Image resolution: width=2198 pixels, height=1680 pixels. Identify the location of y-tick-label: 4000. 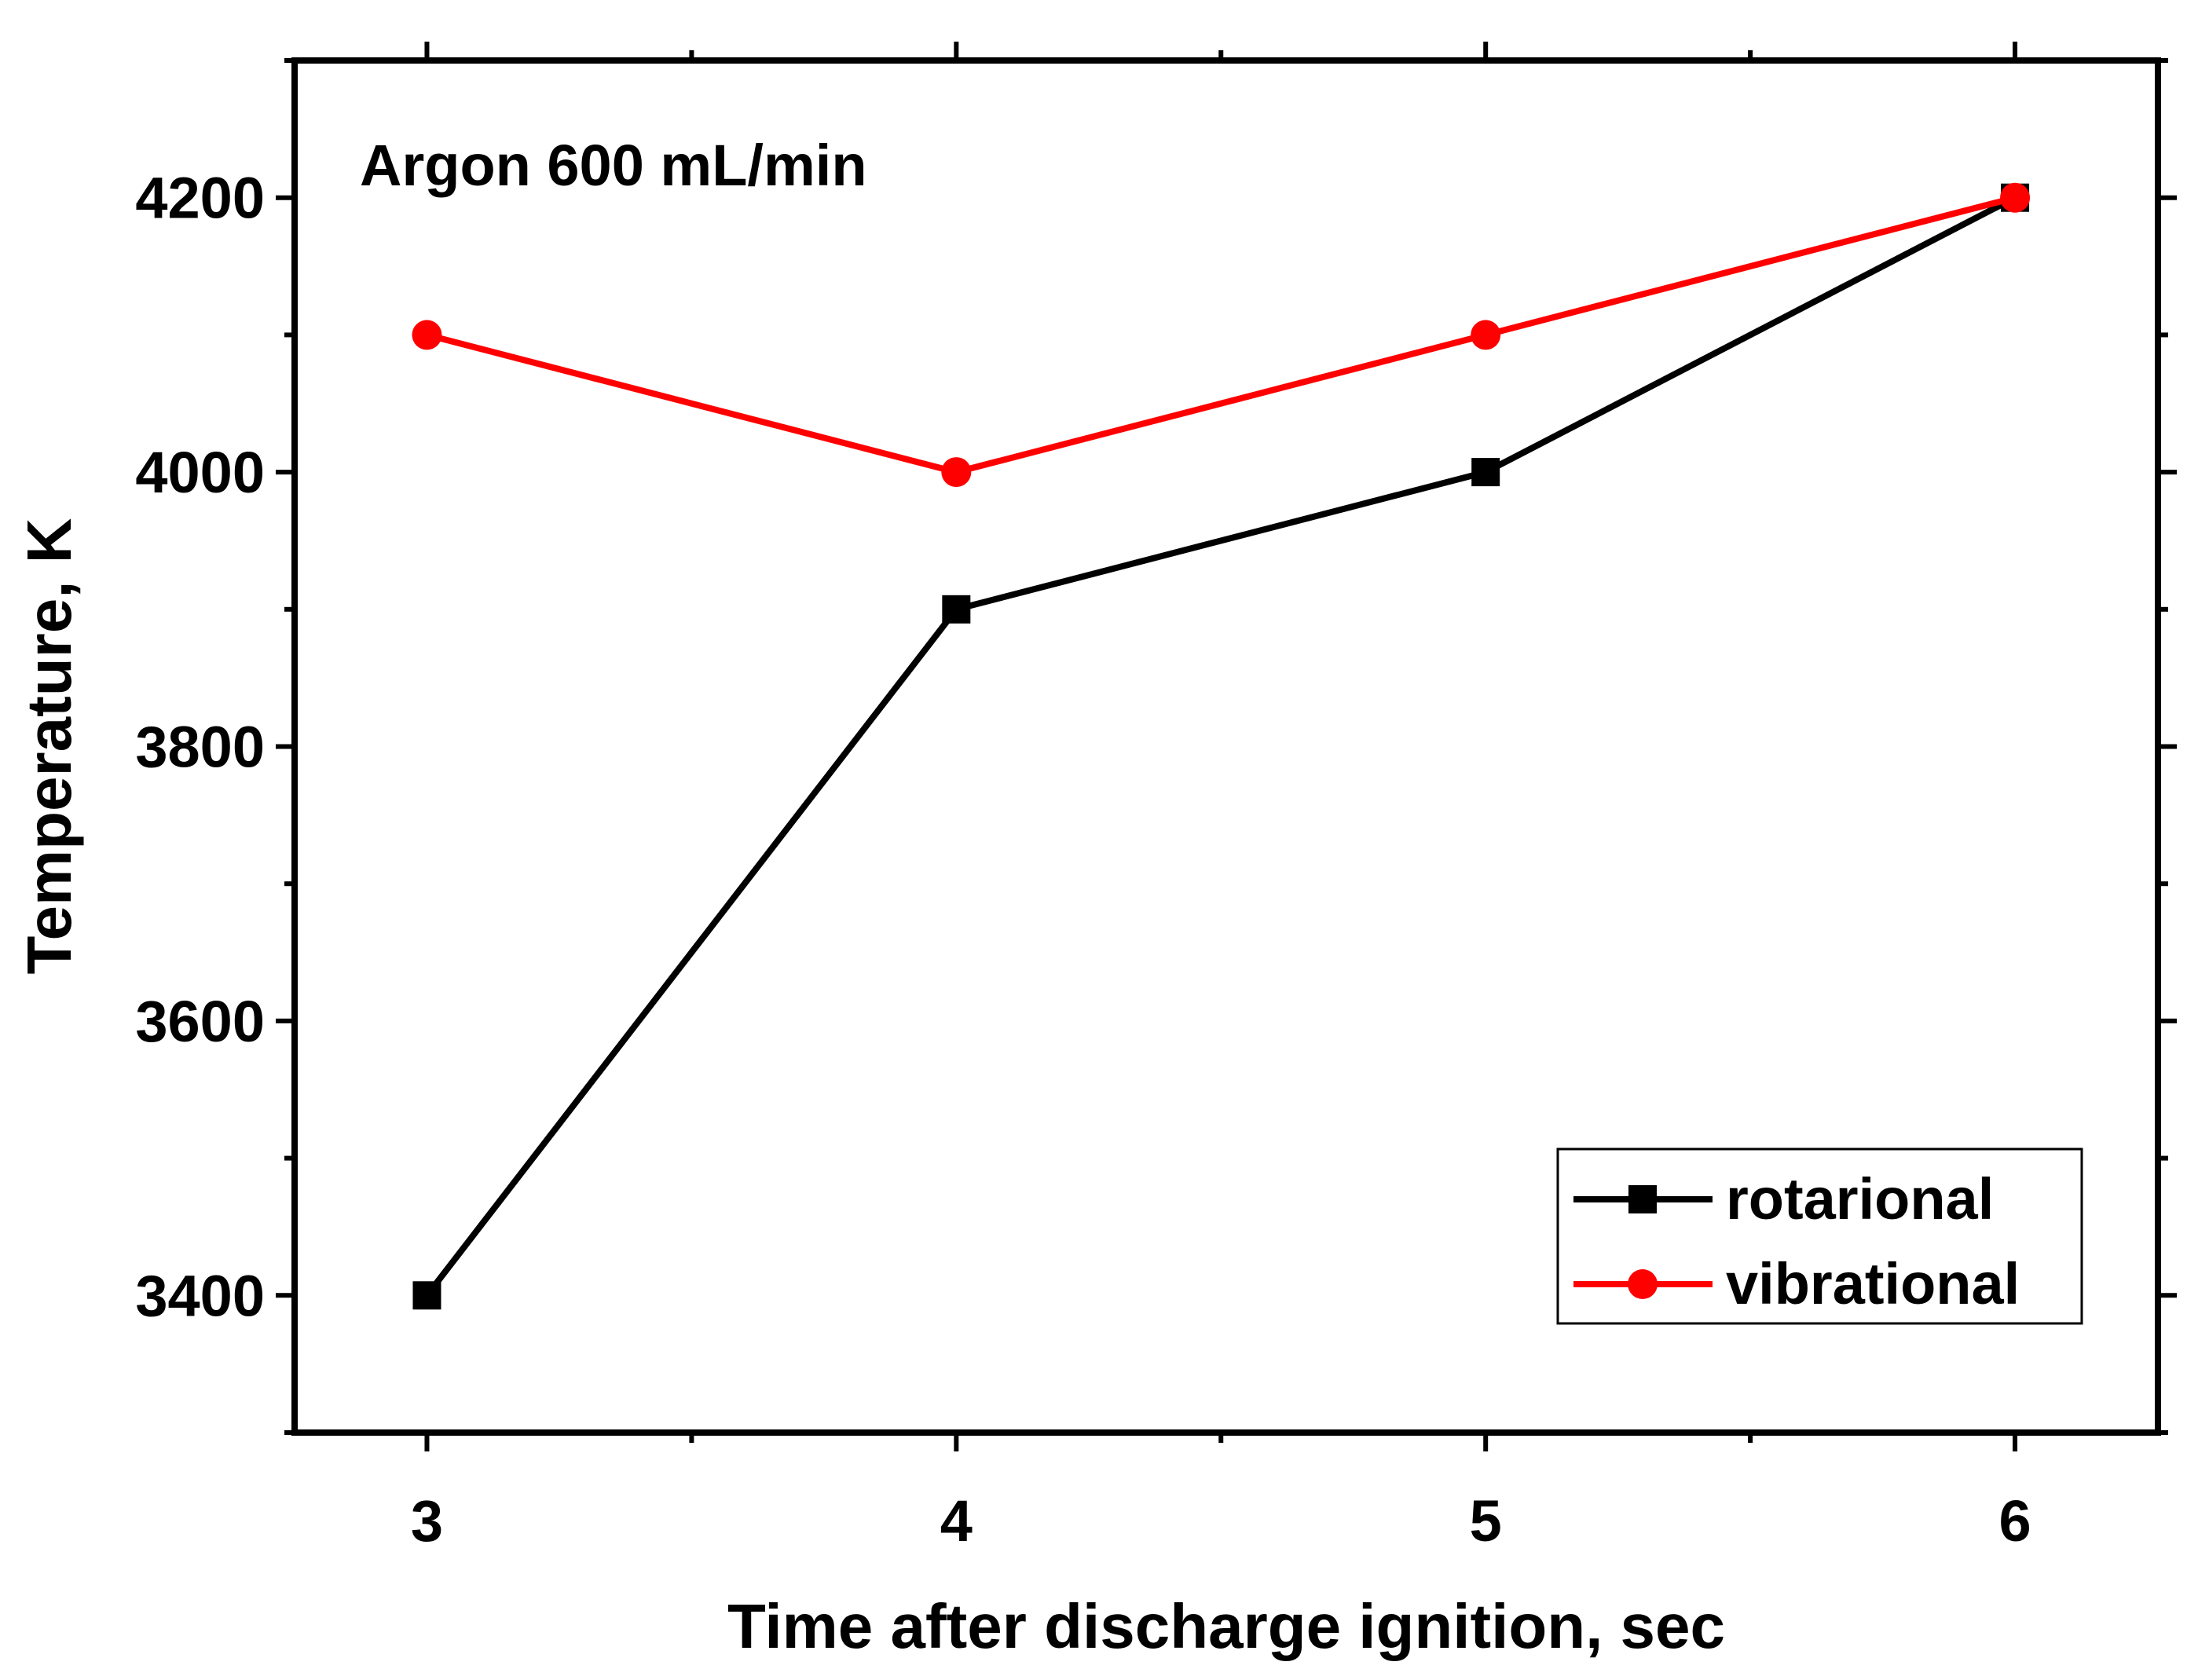
(200, 472).